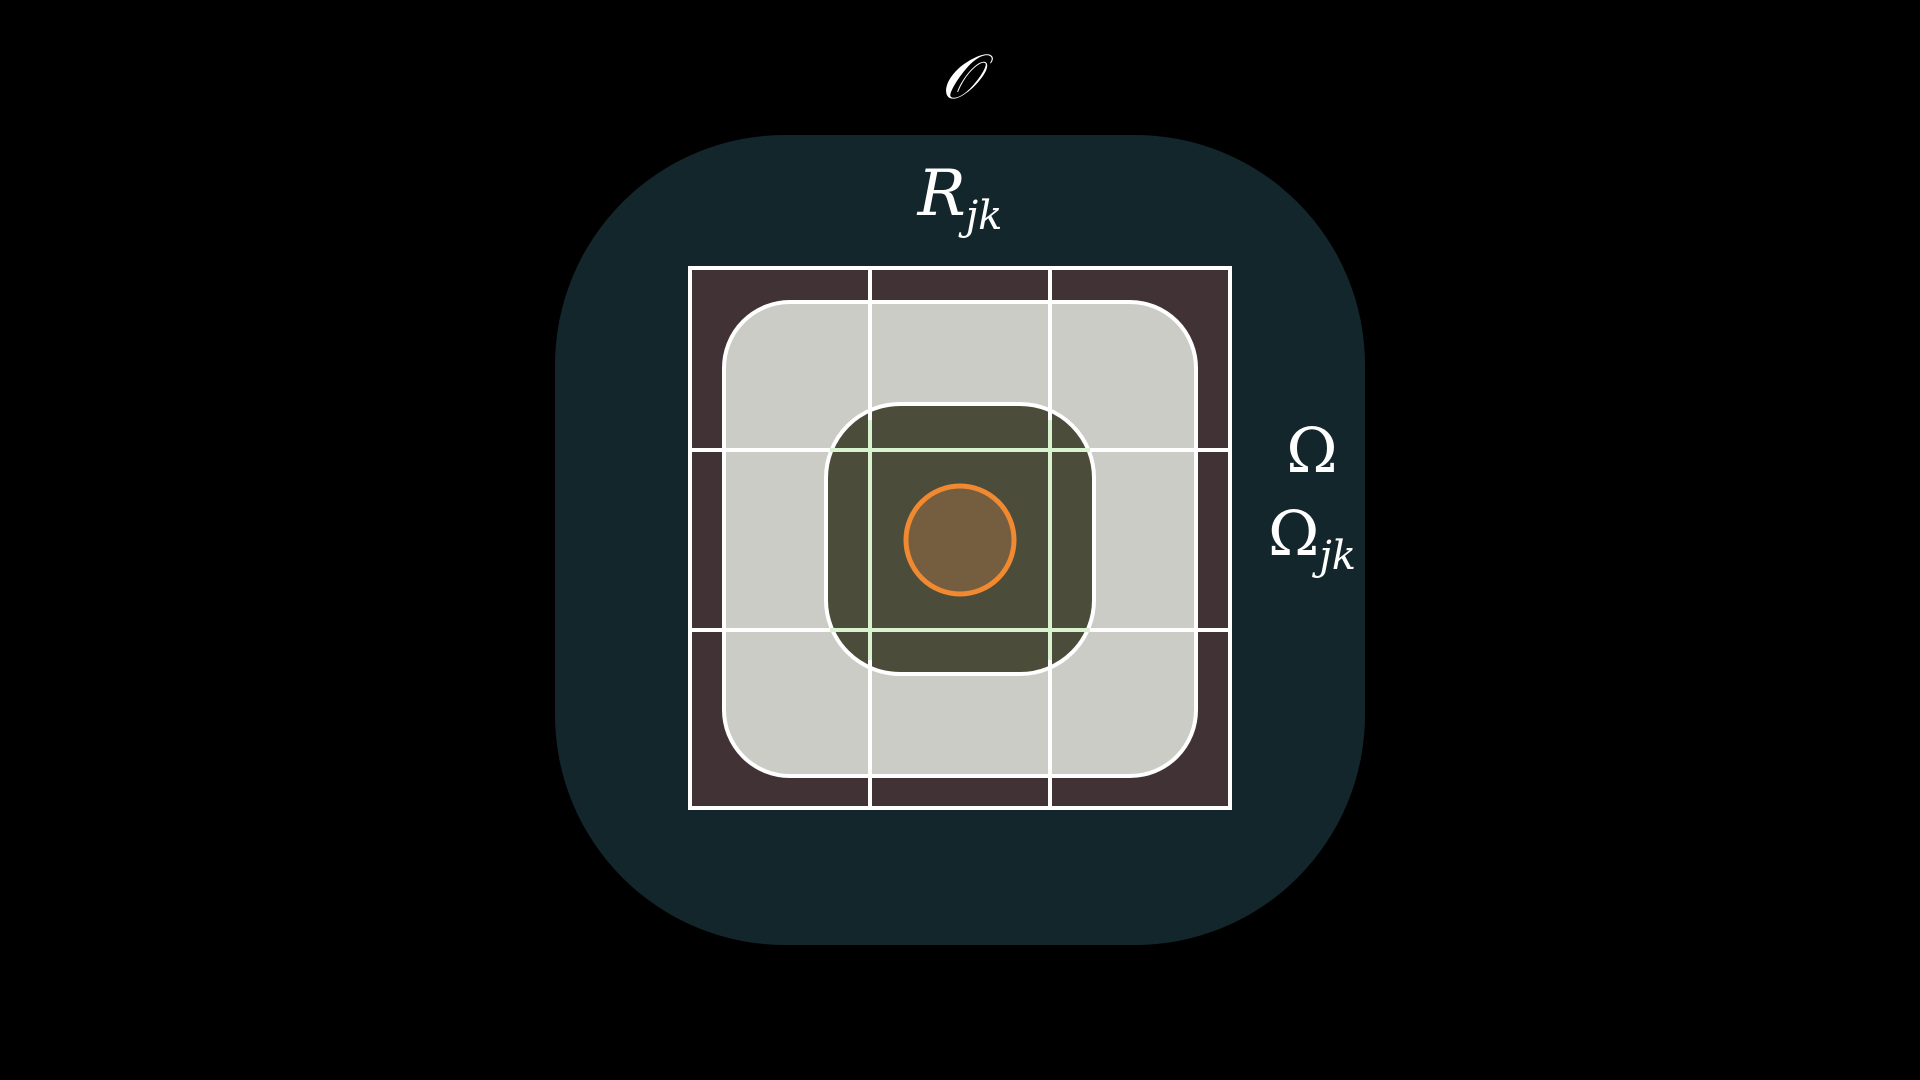 This screenshot has height=1080, width=1920. I want to click on subdomain-label: Ωjk, so click(1312, 538).